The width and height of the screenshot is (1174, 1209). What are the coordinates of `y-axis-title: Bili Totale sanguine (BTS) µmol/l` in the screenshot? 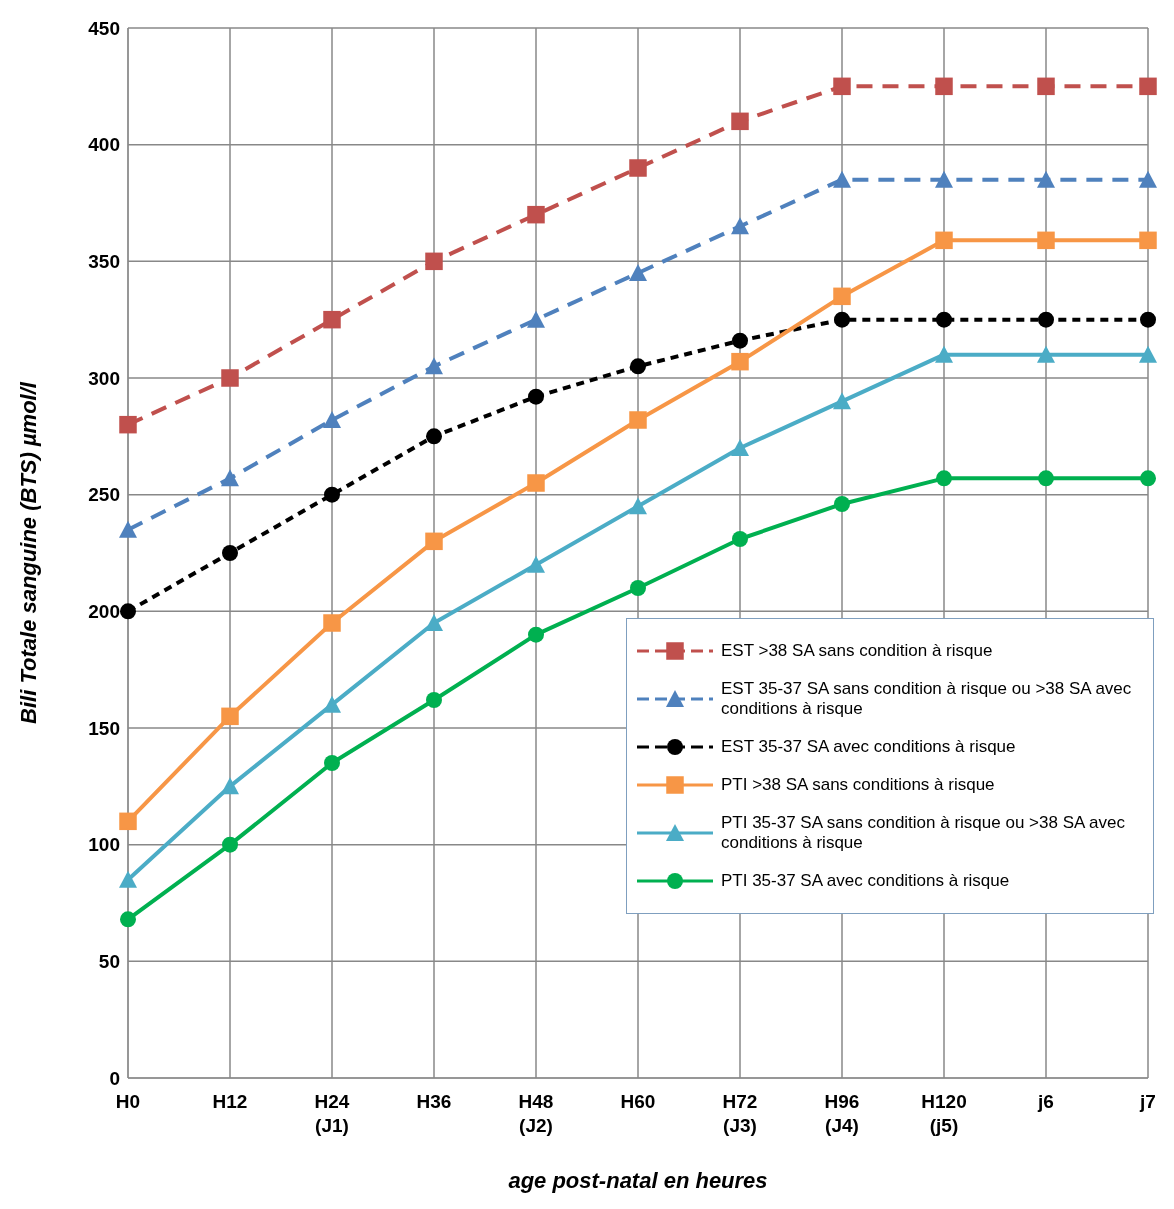 It's located at (28, 552).